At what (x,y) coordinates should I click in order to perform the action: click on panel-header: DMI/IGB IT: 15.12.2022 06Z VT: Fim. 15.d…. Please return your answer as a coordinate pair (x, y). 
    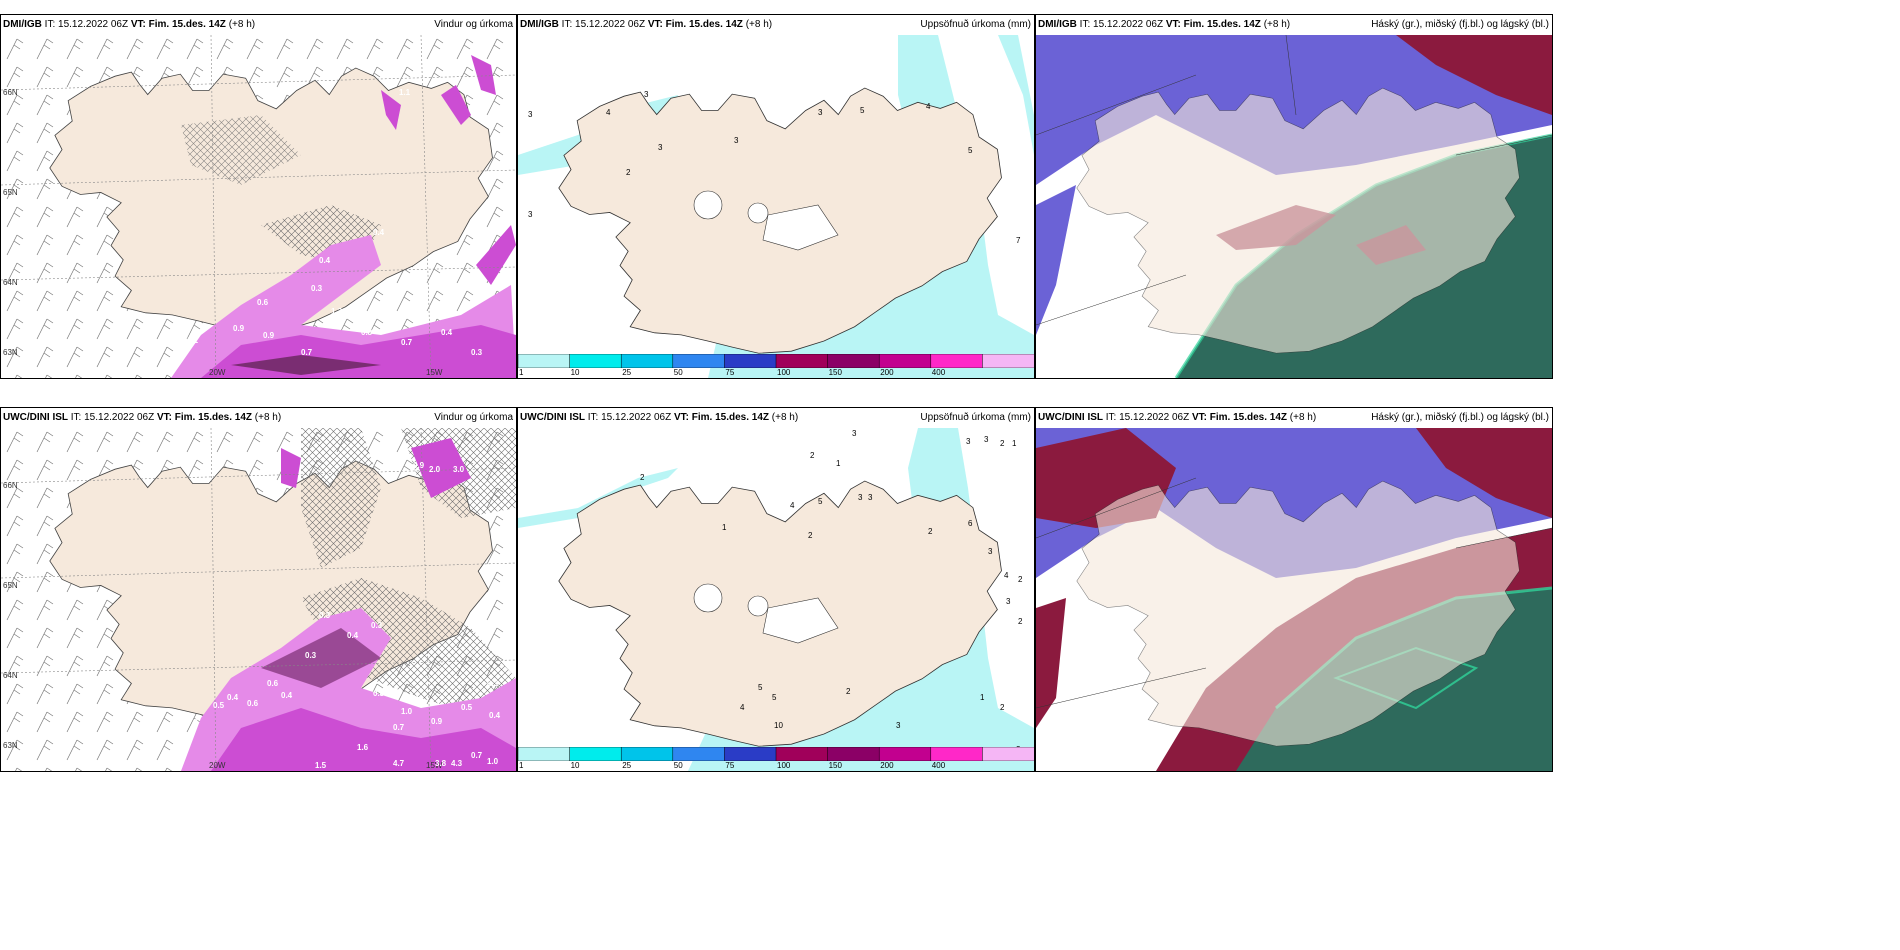
    Looking at the image, I should click on (776, 25).